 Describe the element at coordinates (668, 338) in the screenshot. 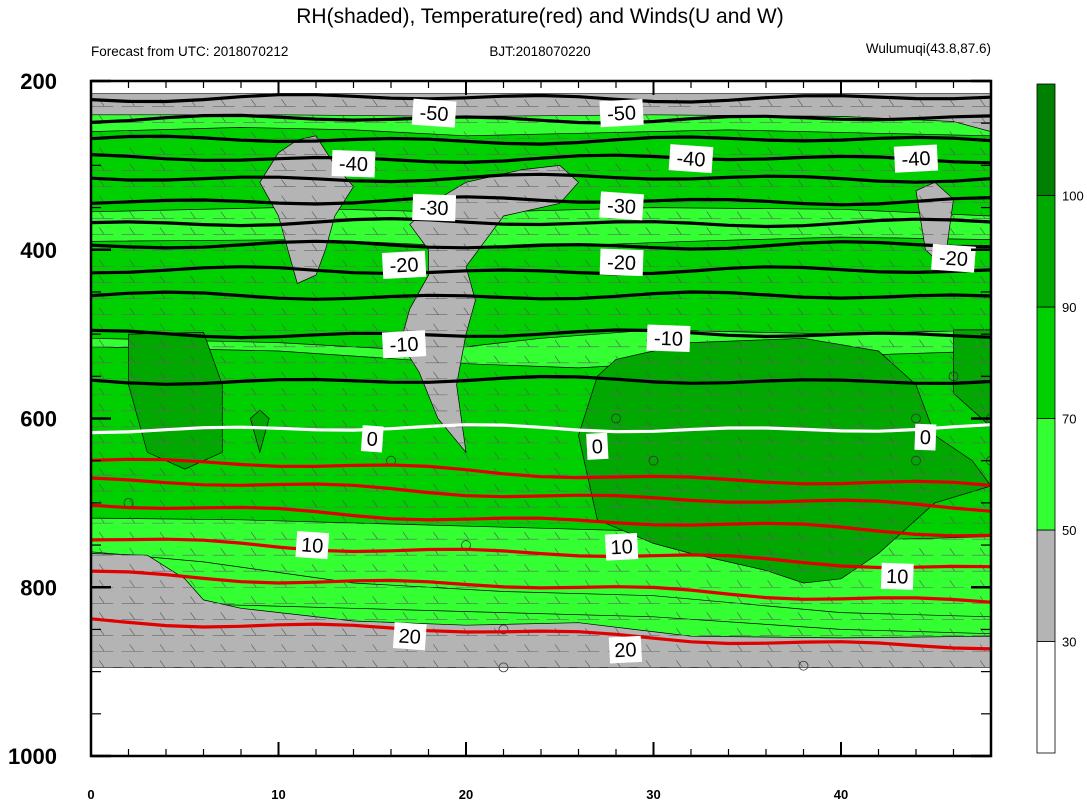

I see `contour-label-group: -10` at that location.